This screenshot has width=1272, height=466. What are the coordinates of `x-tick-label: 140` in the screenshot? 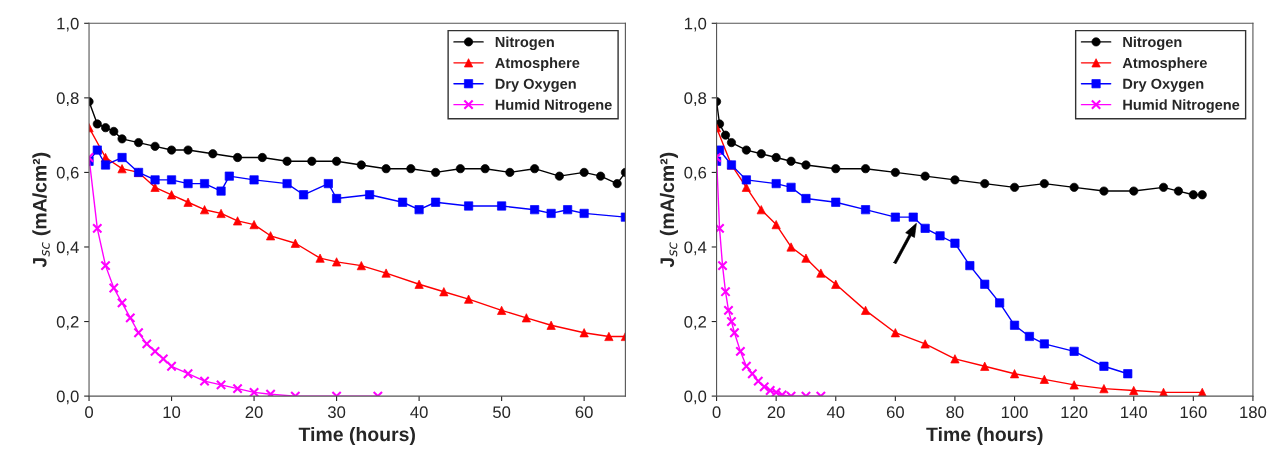 It's located at (1134, 412).